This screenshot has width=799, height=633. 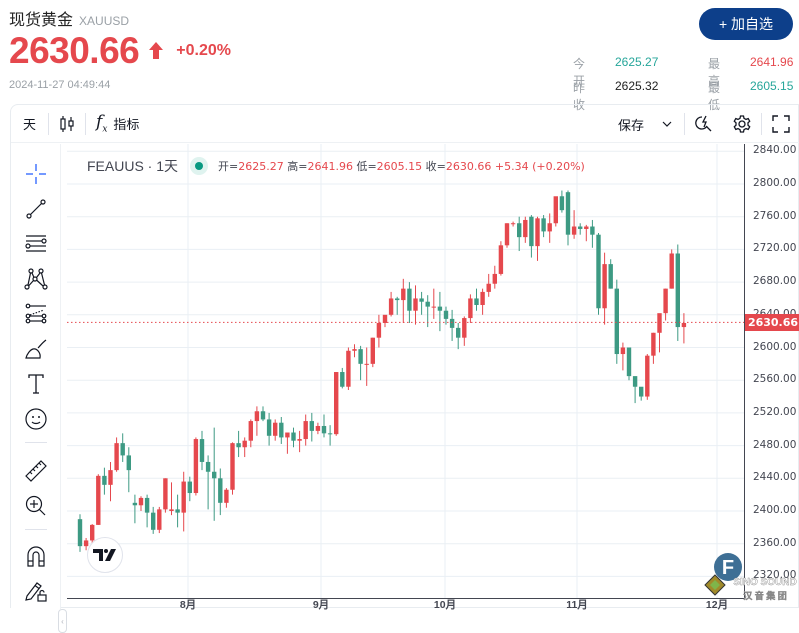 I want to click on lock-drawings-tool, so click(x=36, y=591).